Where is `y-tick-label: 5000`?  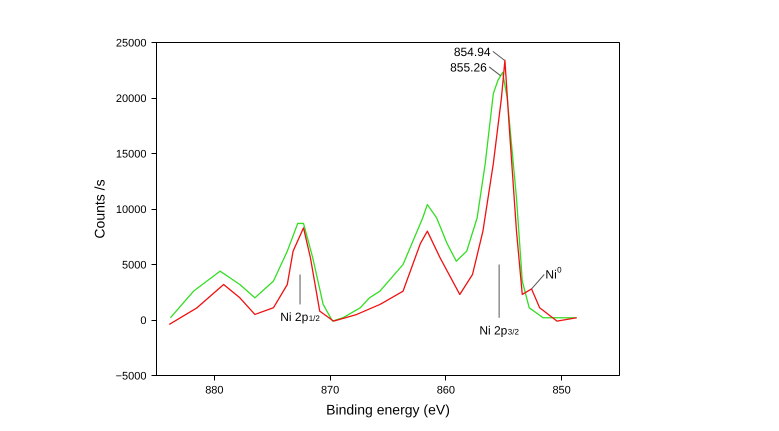
y-tick-label: 5000 is located at coordinates (134, 266).